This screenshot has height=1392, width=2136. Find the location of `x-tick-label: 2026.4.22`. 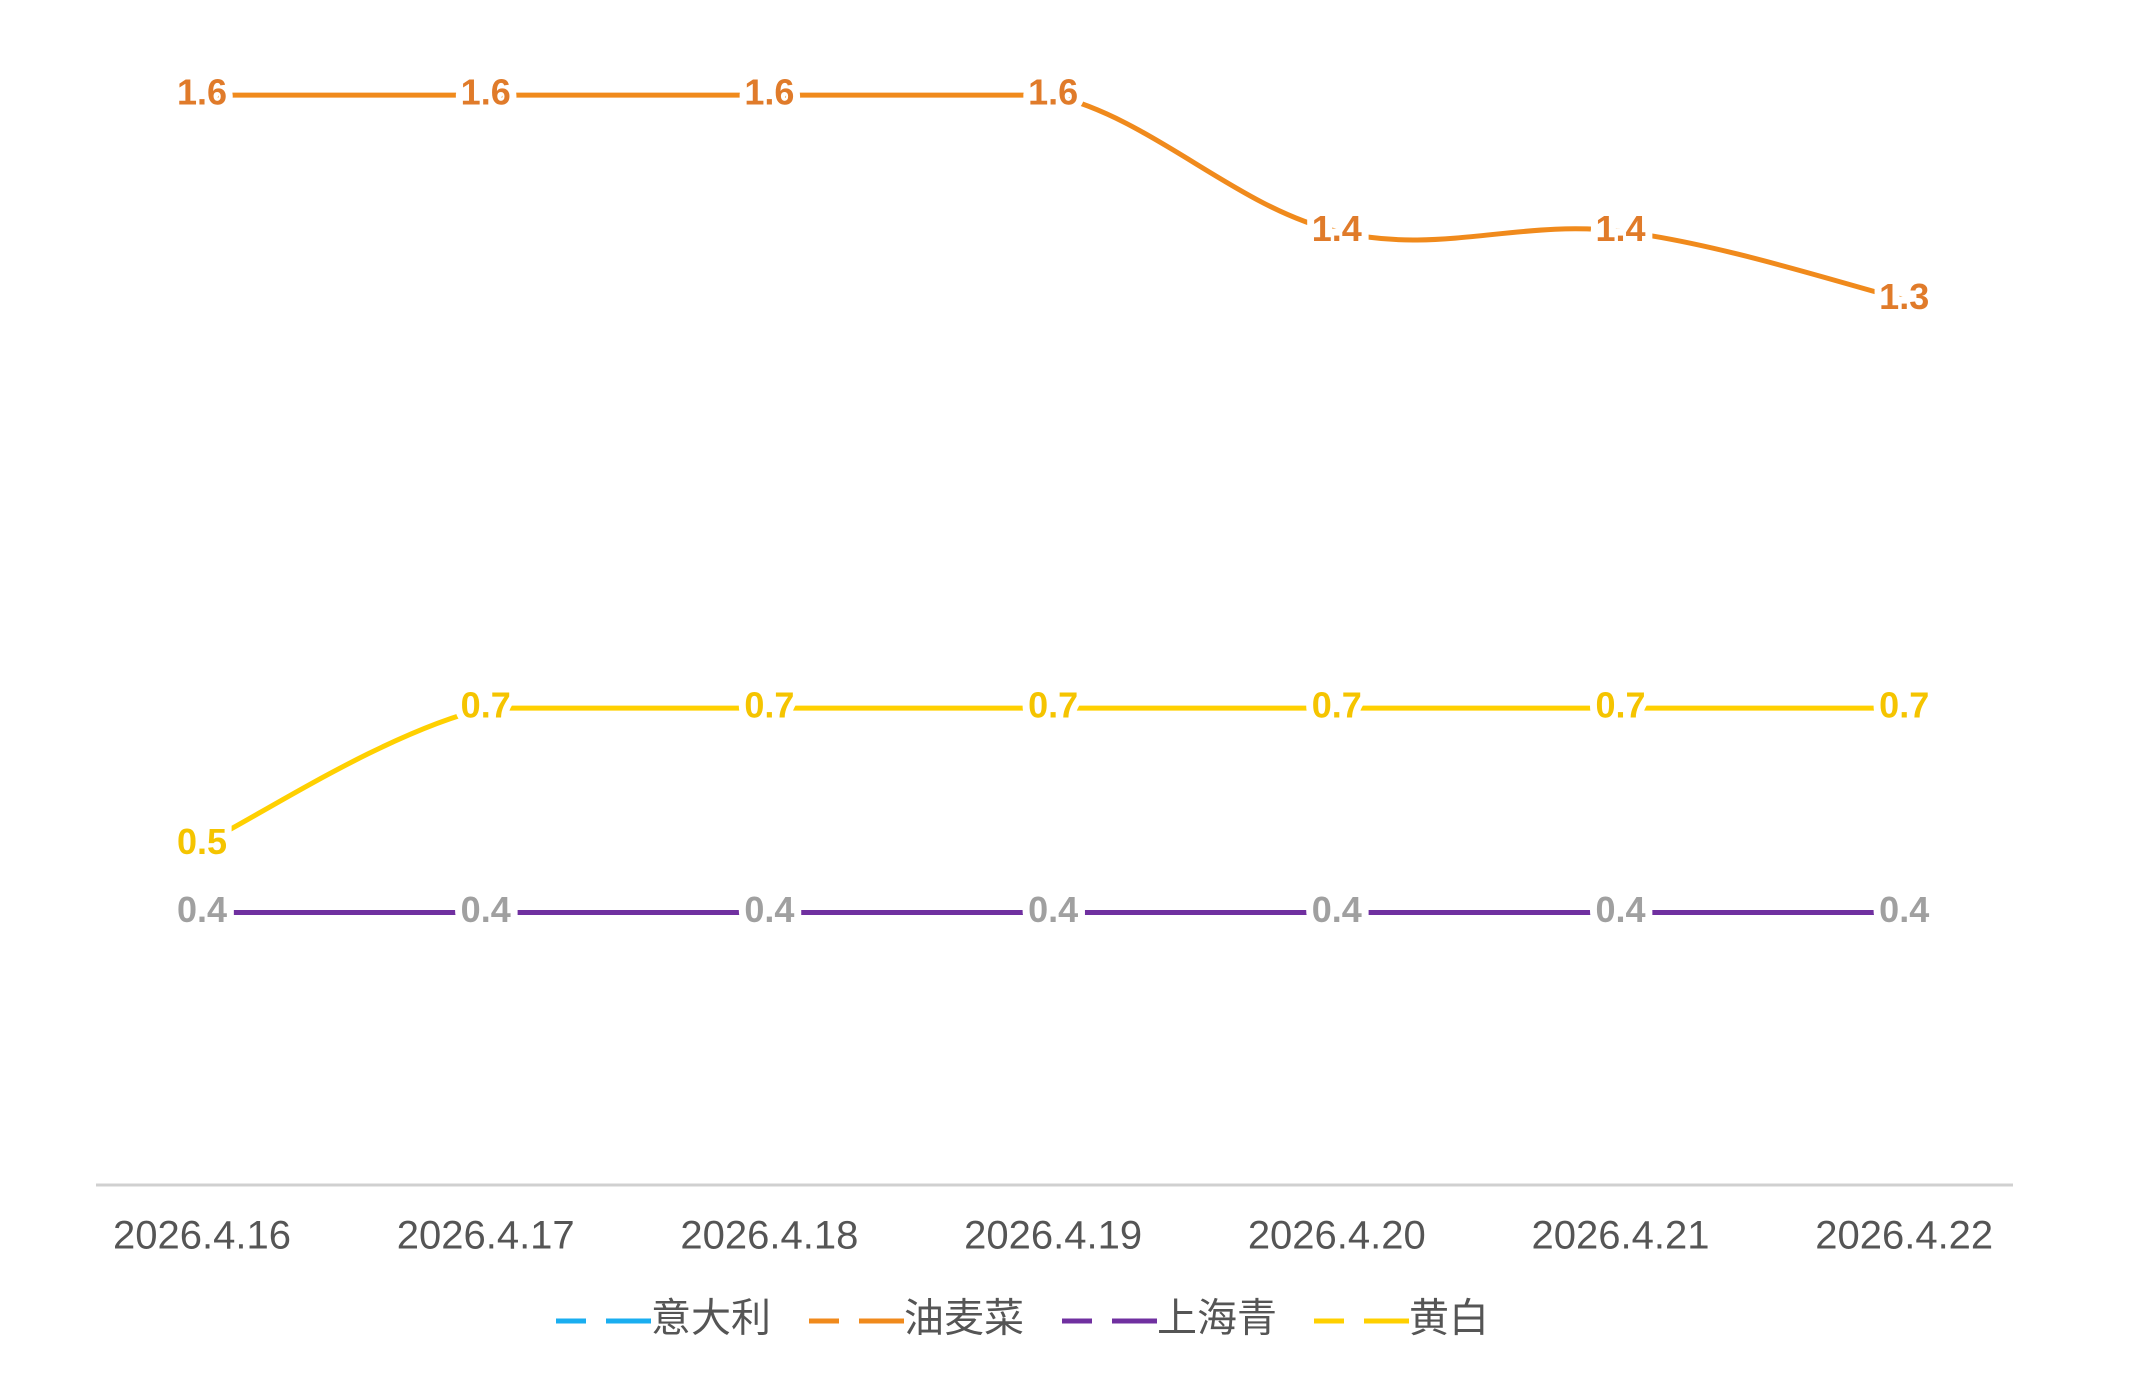

x-tick-label: 2026.4.22 is located at coordinates (1904, 1236).